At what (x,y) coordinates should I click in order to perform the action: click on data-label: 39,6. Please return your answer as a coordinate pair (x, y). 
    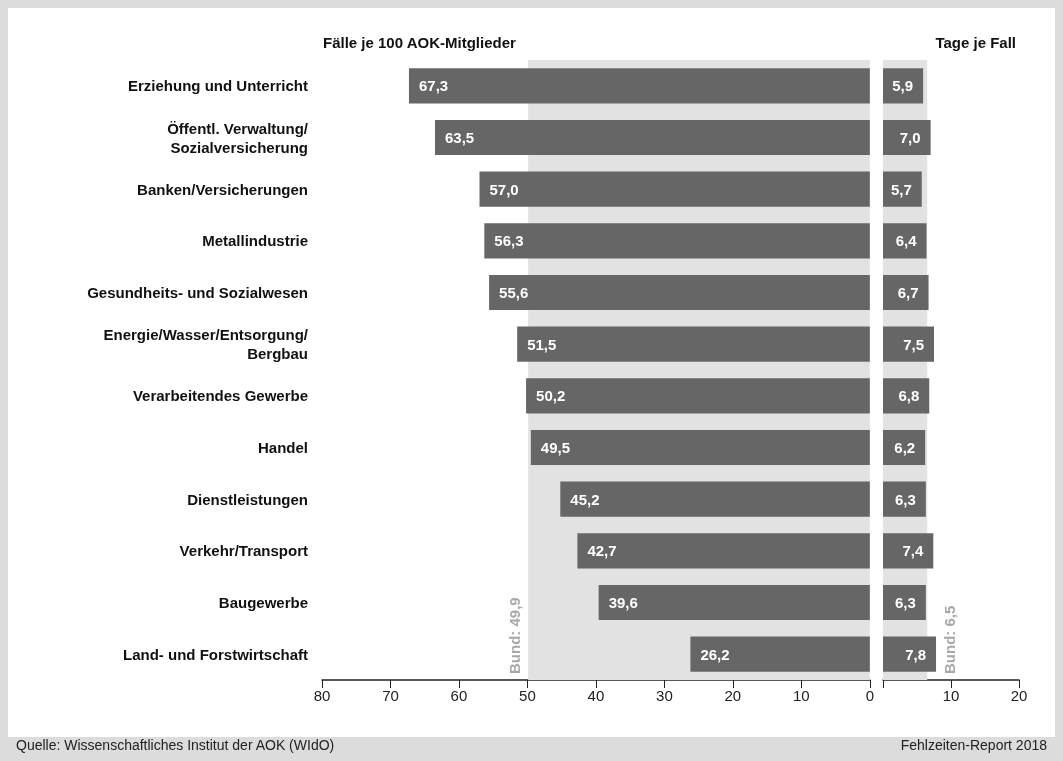
    Looking at the image, I should click on (623, 602).